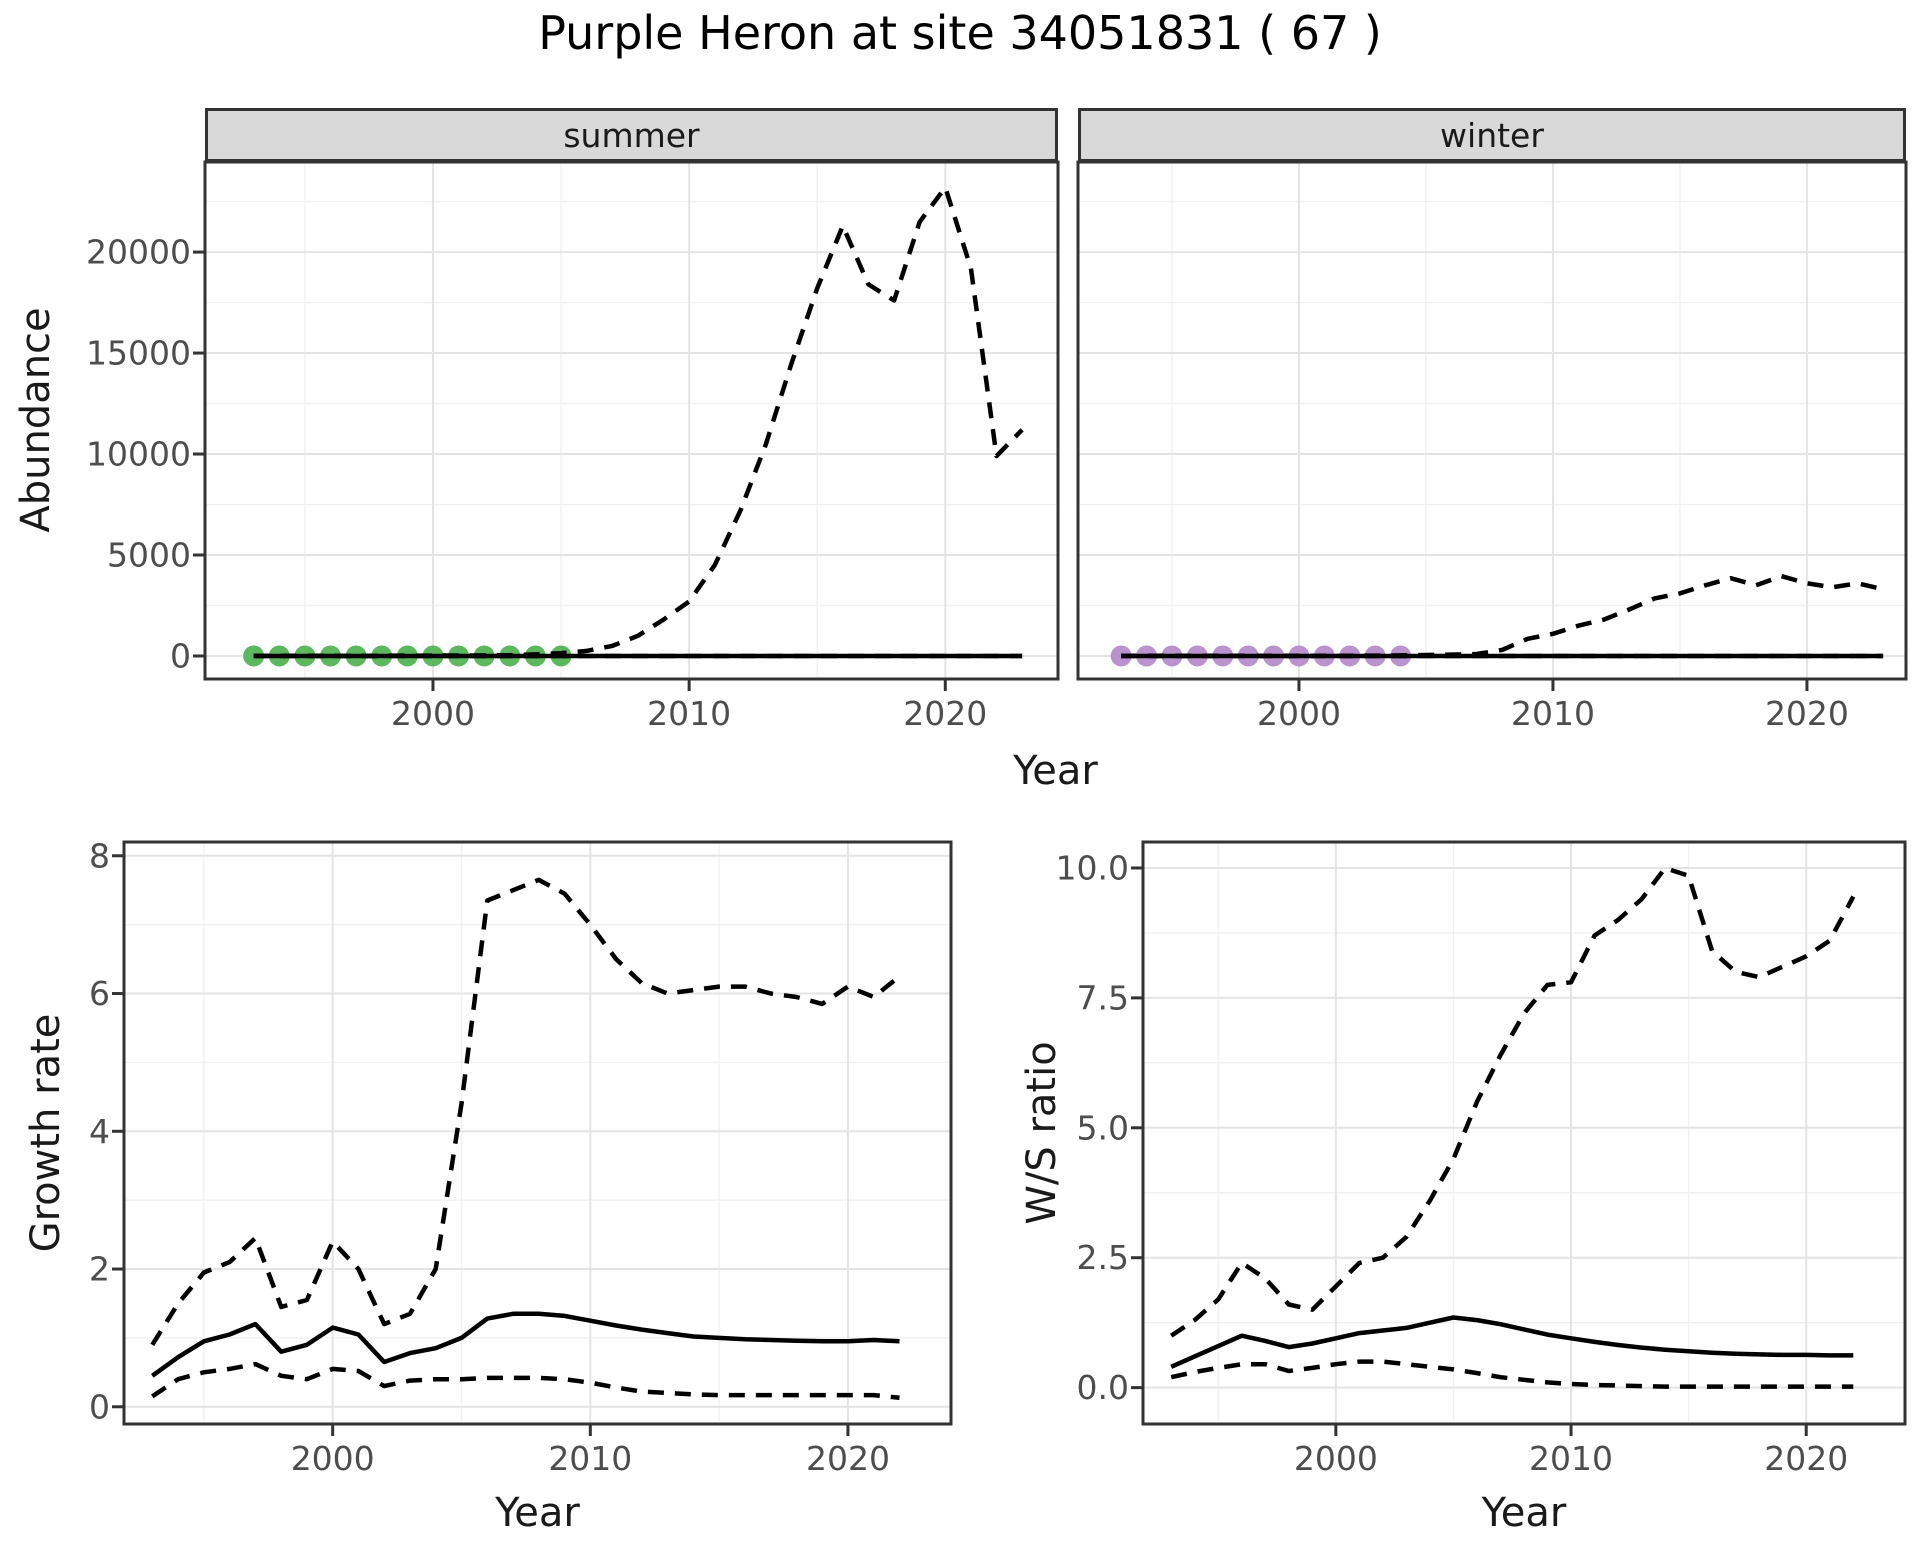 The width and height of the screenshot is (1920, 1560). Describe the element at coordinates (945, 713) in the screenshot. I see `summer-x-tick-label: 2020` at that location.